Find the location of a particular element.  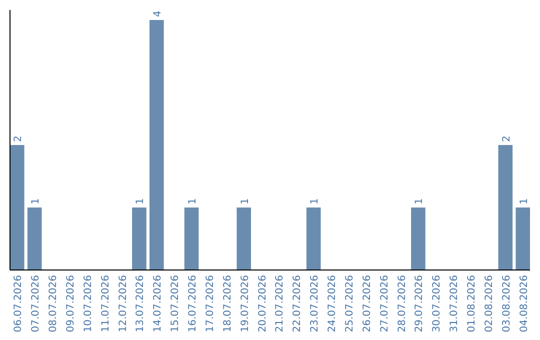

x-tick-label: 30.07.2026 is located at coordinates (437, 303).